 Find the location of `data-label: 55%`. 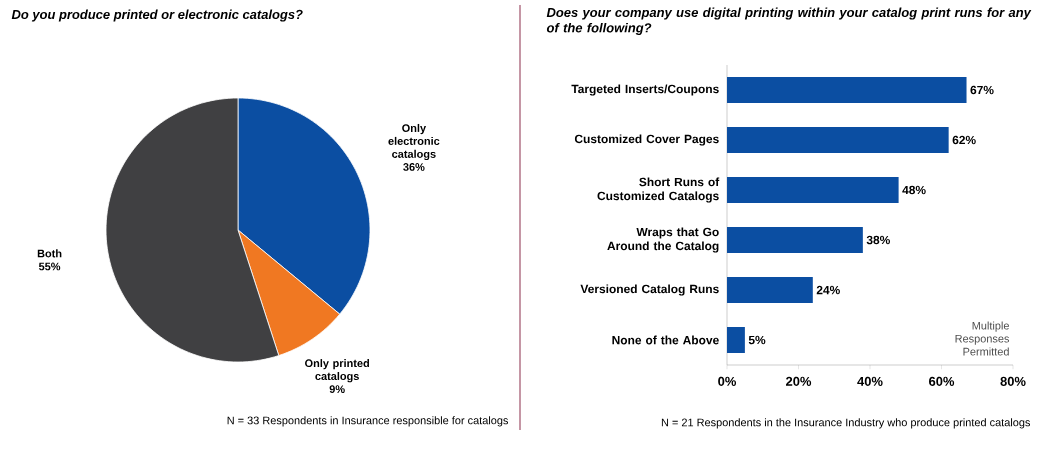

data-label: 55% is located at coordinates (49, 266).